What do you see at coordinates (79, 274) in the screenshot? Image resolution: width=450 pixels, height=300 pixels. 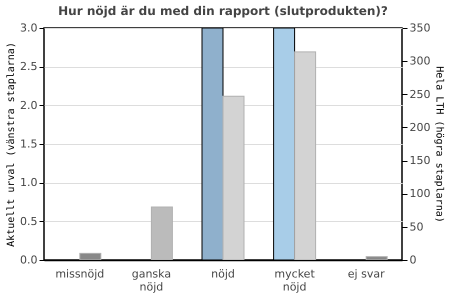 I see `x-tick-label: missnöjd` at bounding box center [79, 274].